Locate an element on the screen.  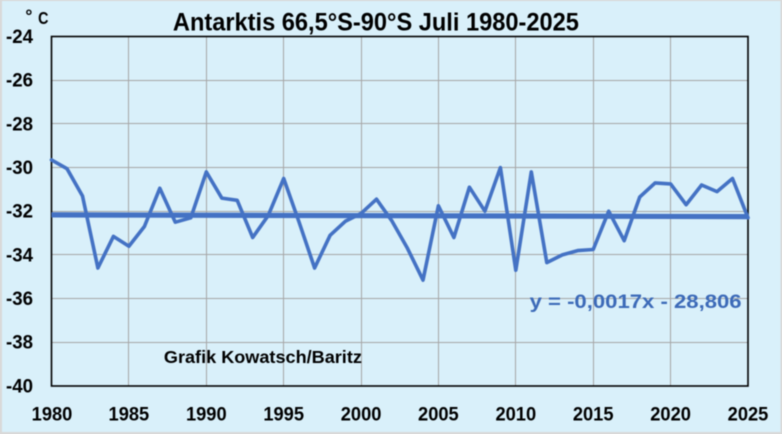
svg-text: -30 is located at coordinates (19, 168).